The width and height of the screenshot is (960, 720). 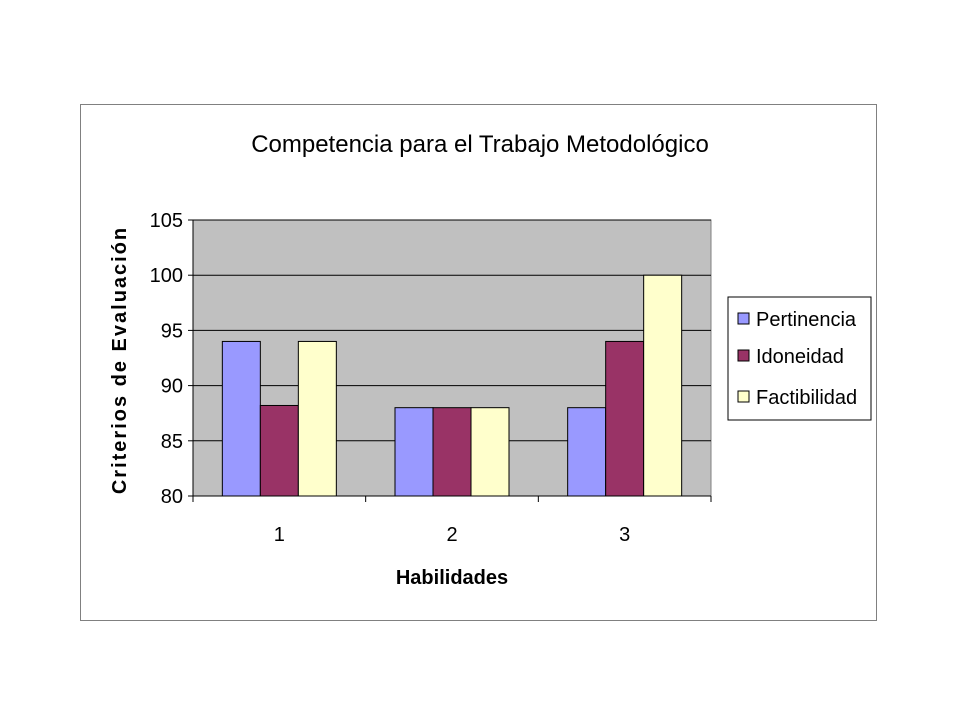 What do you see at coordinates (480, 144) in the screenshot?
I see `chart-title: Competencia para el Trabajo Metodológico` at bounding box center [480, 144].